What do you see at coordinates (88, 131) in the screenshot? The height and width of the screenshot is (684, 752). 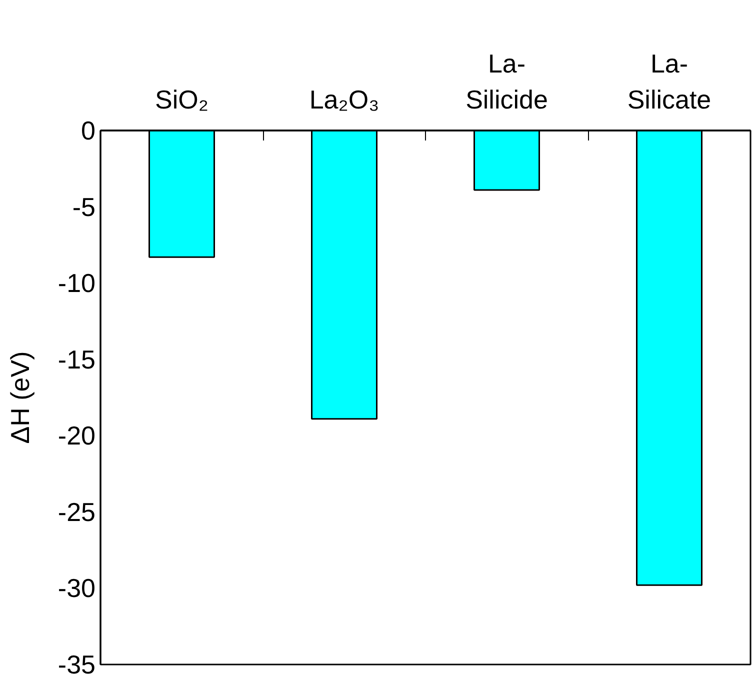 I see `y-tick-label: 0` at bounding box center [88, 131].